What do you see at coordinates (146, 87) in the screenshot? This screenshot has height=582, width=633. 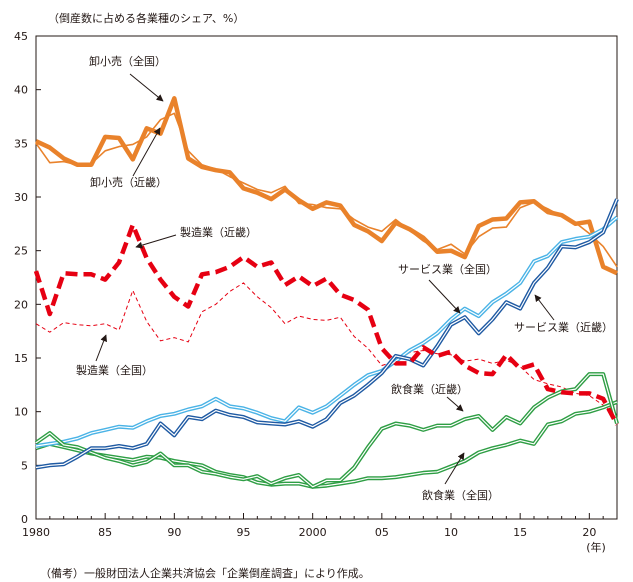 I see `wholesale-retail-national-label-arrow` at bounding box center [146, 87].